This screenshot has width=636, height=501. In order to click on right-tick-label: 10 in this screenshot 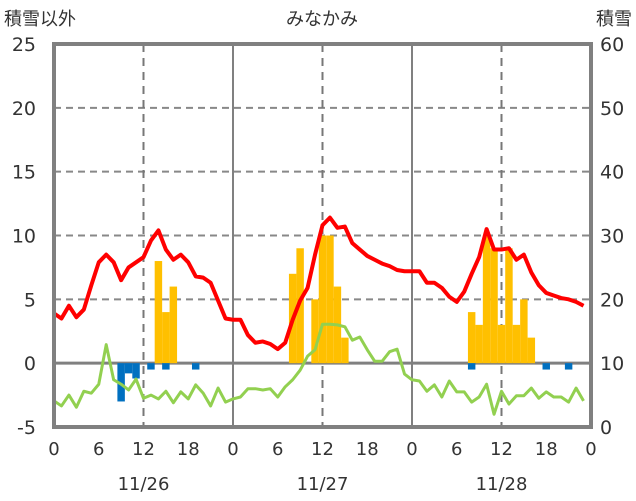, I will do `click(612, 364)`.